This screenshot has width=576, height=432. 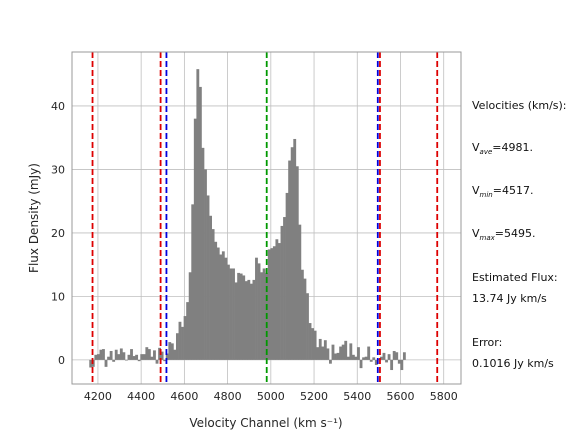 I want to click on v-ave-sub: ave, so click(x=486, y=152).